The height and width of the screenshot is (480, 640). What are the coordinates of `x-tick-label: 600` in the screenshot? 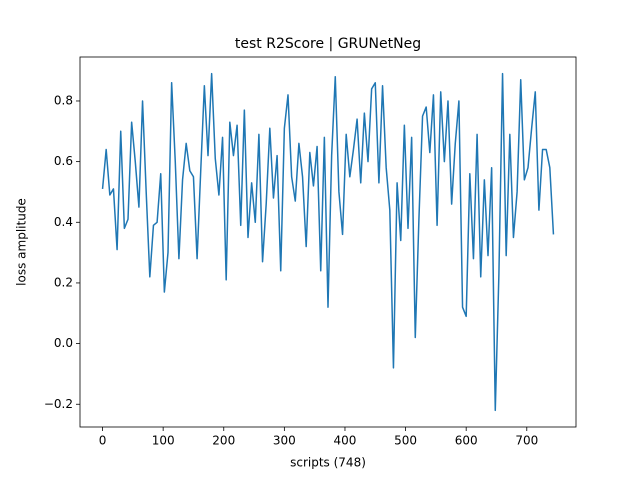 It's located at (466, 441).